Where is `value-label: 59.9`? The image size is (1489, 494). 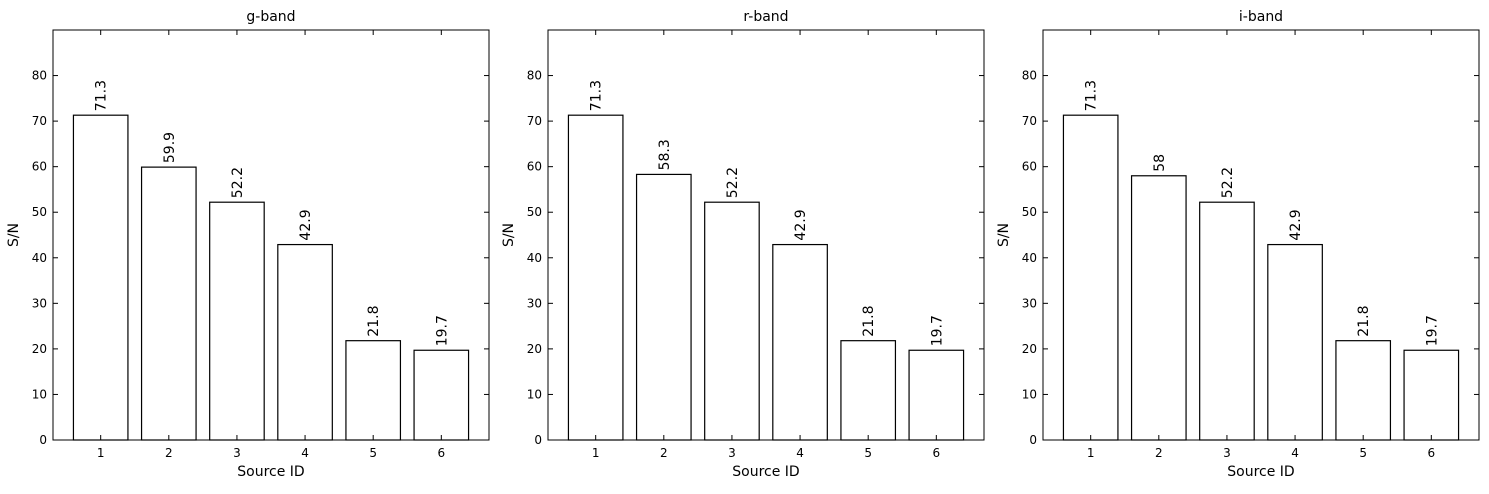 value-label: 59.9 is located at coordinates (170, 147).